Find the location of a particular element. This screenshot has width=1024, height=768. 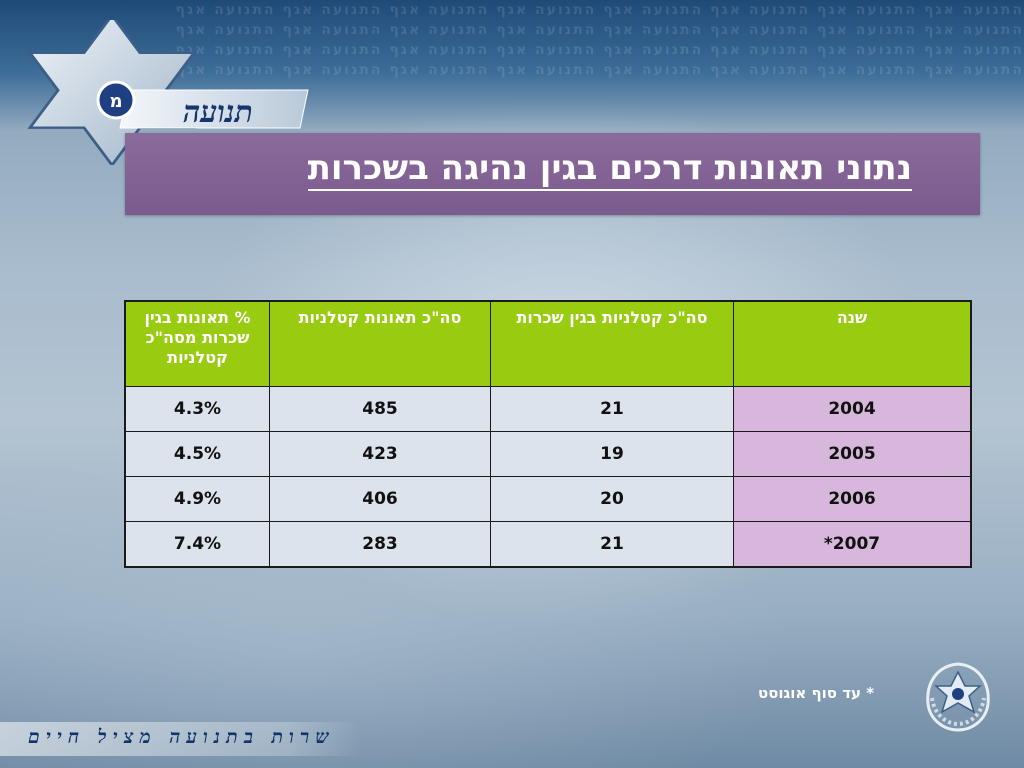

title-banner: נתוני תאונות דרכים בגין נהיגה בשכרות is located at coordinates (552, 174).